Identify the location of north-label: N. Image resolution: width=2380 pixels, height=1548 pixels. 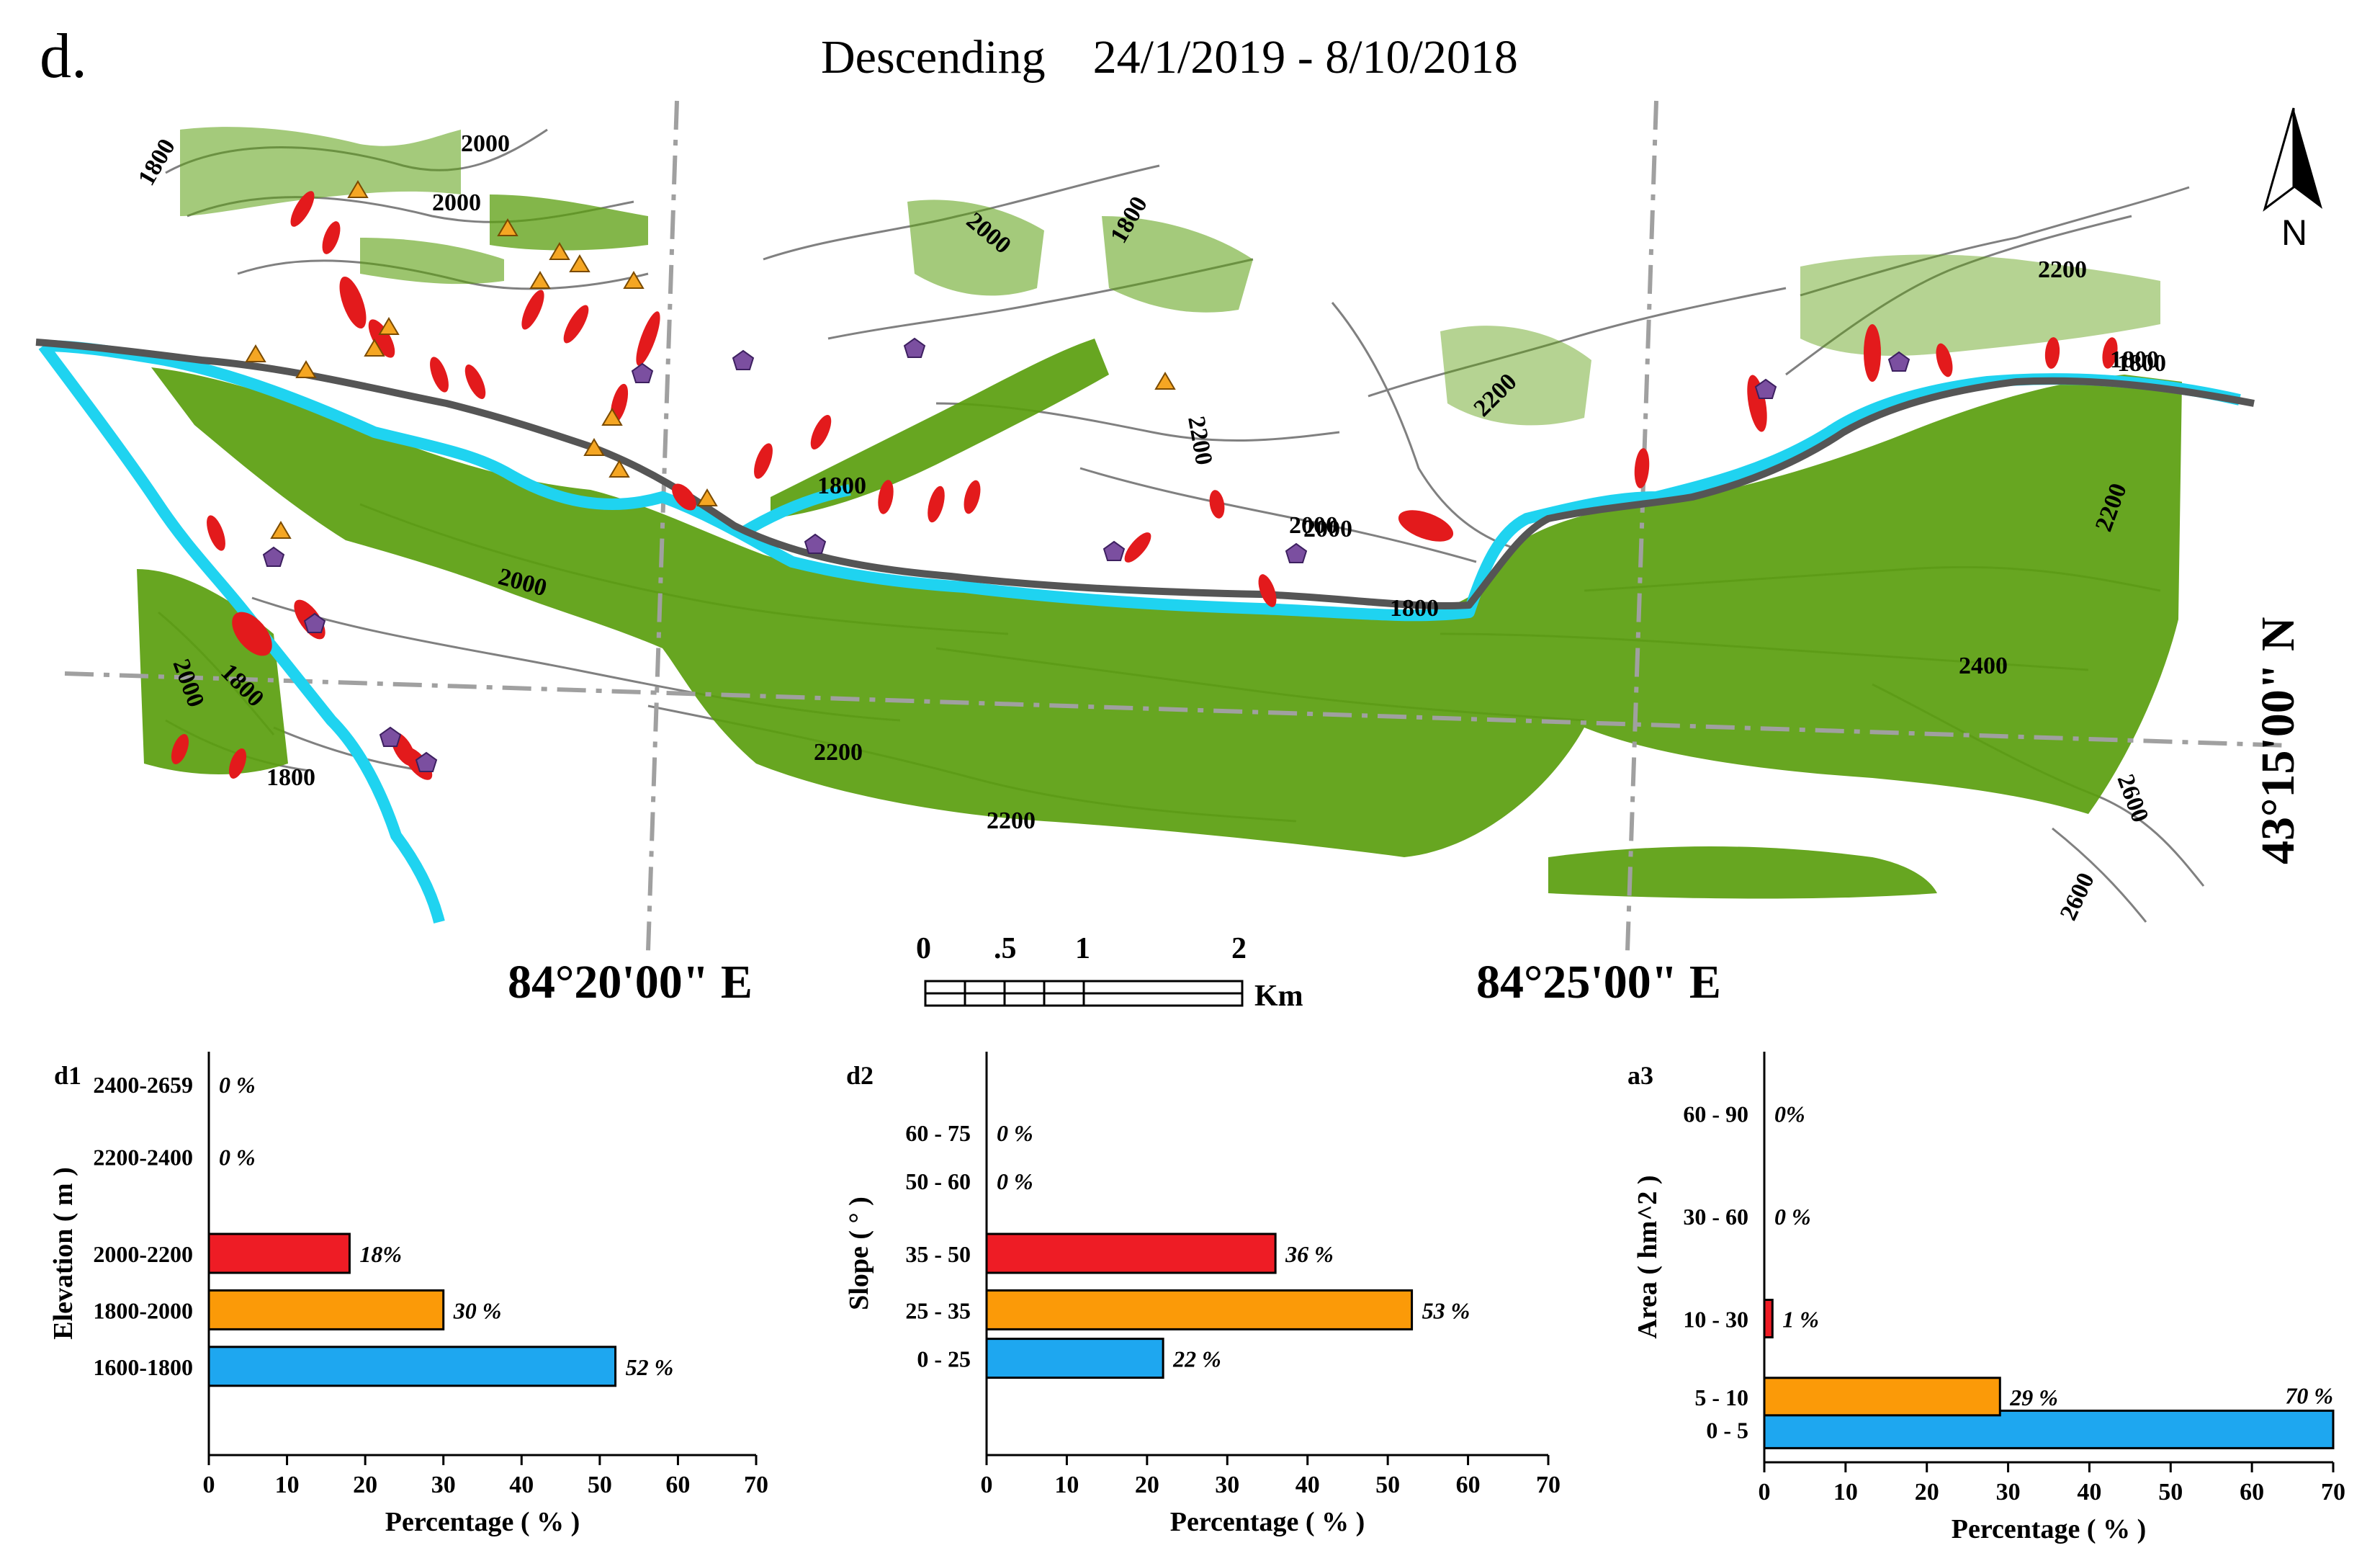
(2294, 233).